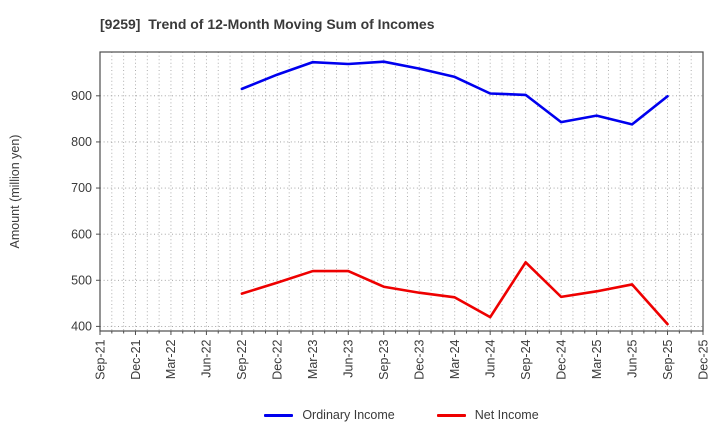 The width and height of the screenshot is (720, 440). What do you see at coordinates (171, 359) in the screenshot?
I see `x-tick-label: Mar-22` at bounding box center [171, 359].